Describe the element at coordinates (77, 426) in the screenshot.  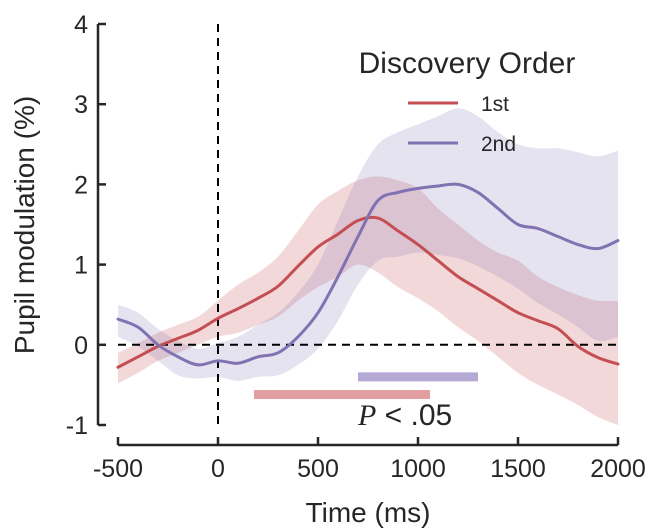
I see `y-tick-label: -1` at that location.